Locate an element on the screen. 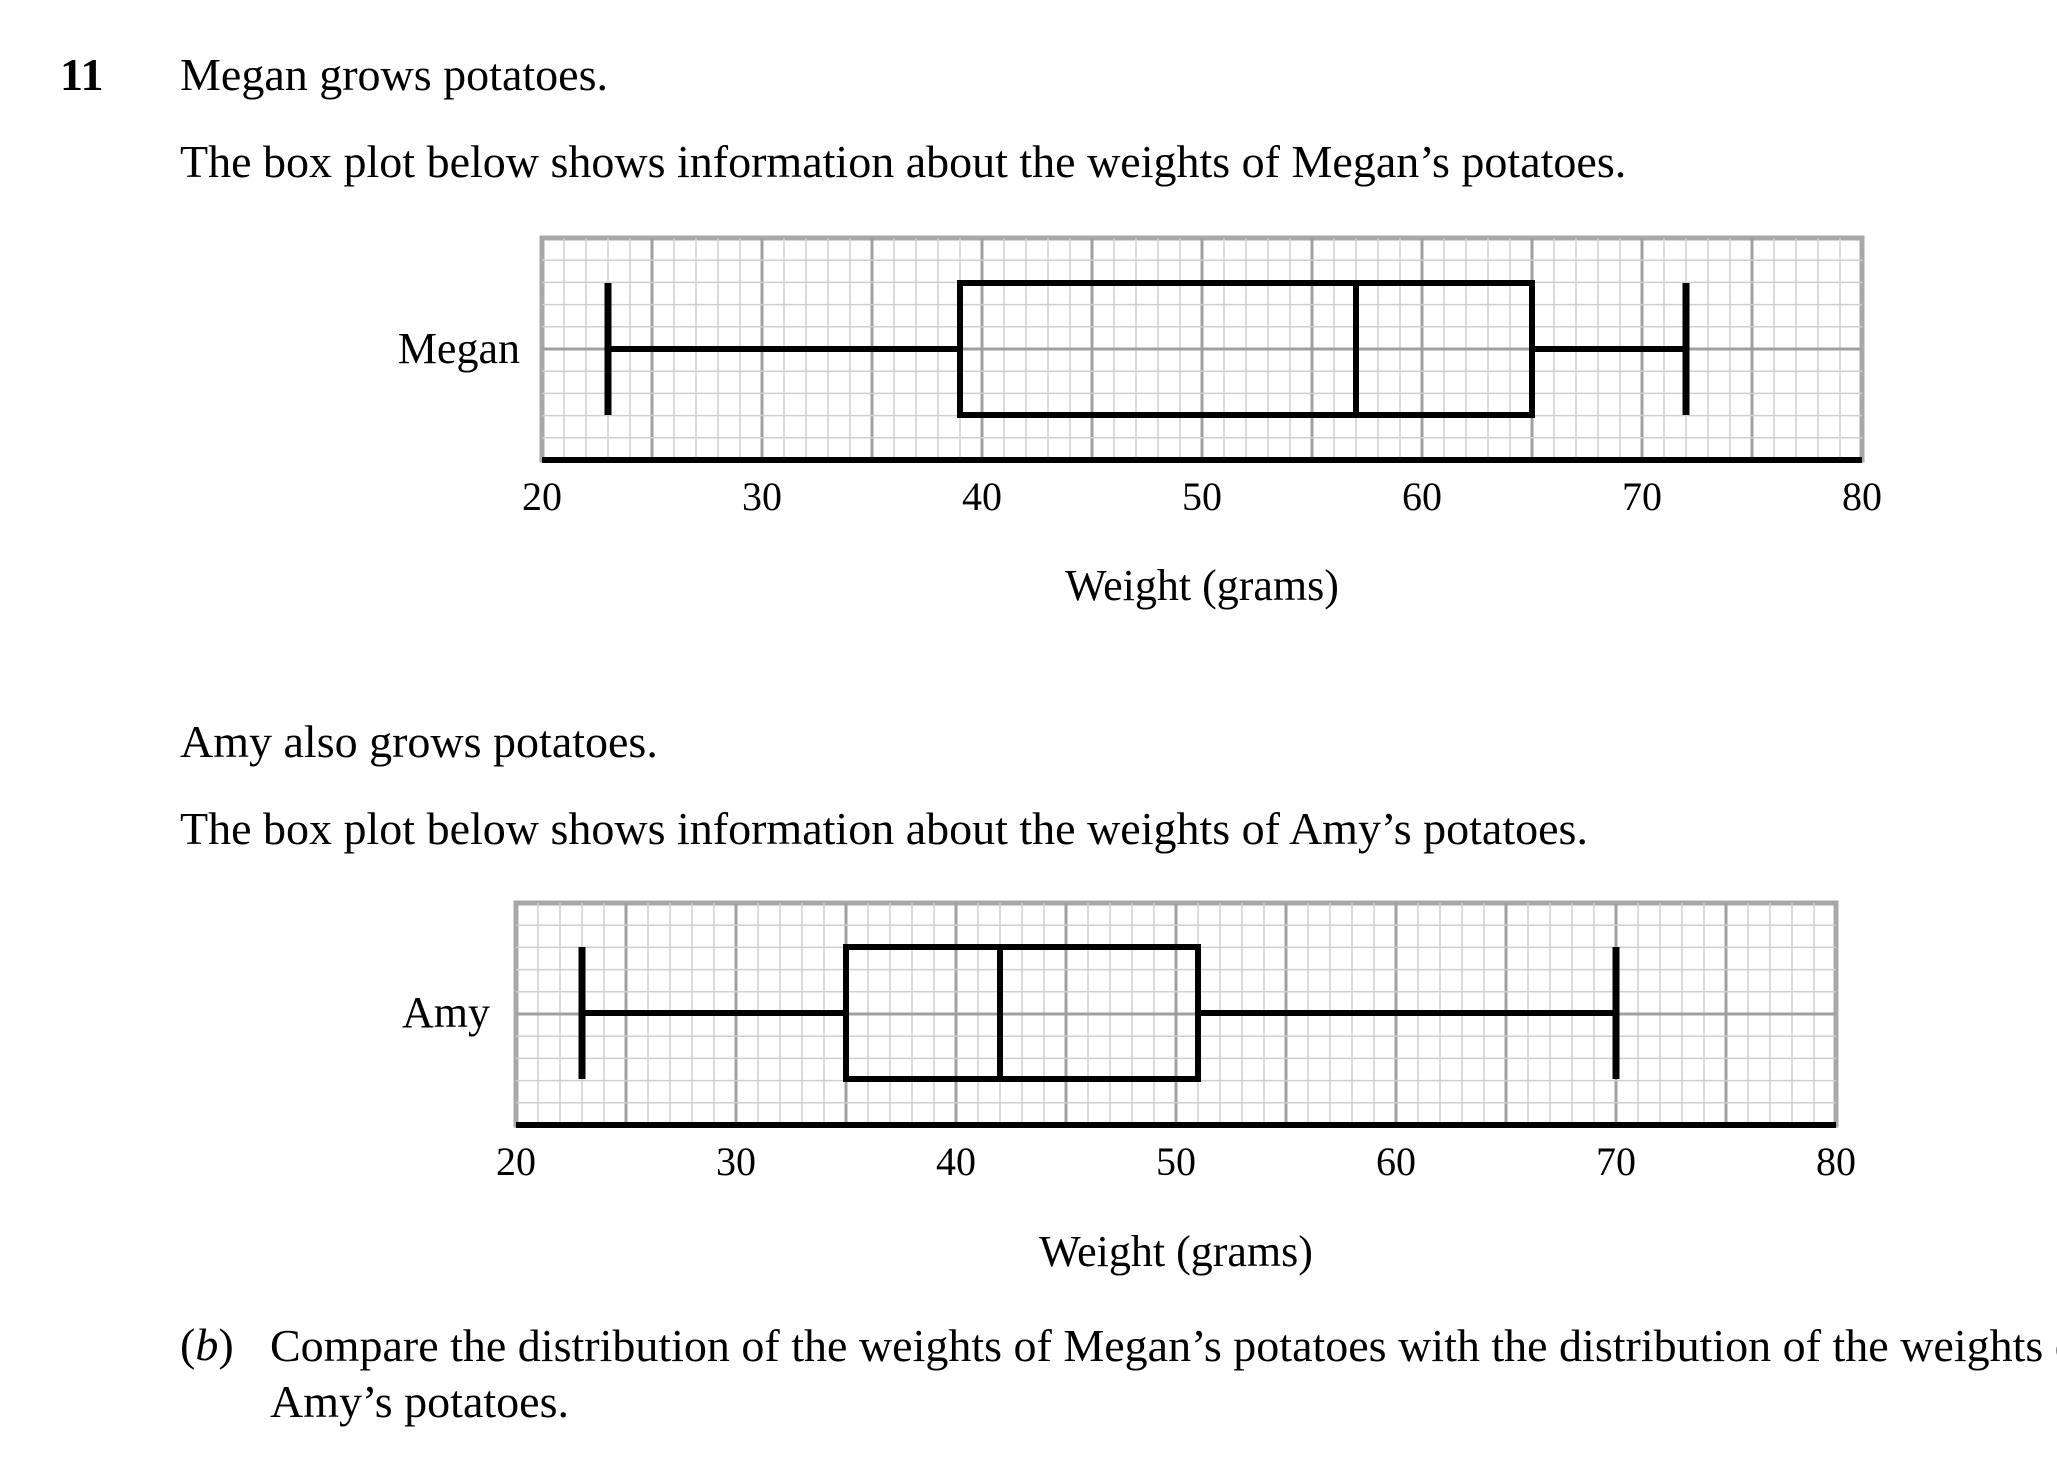 This screenshot has height=1481, width=2057. part-label: (b) is located at coordinates (207, 1344).